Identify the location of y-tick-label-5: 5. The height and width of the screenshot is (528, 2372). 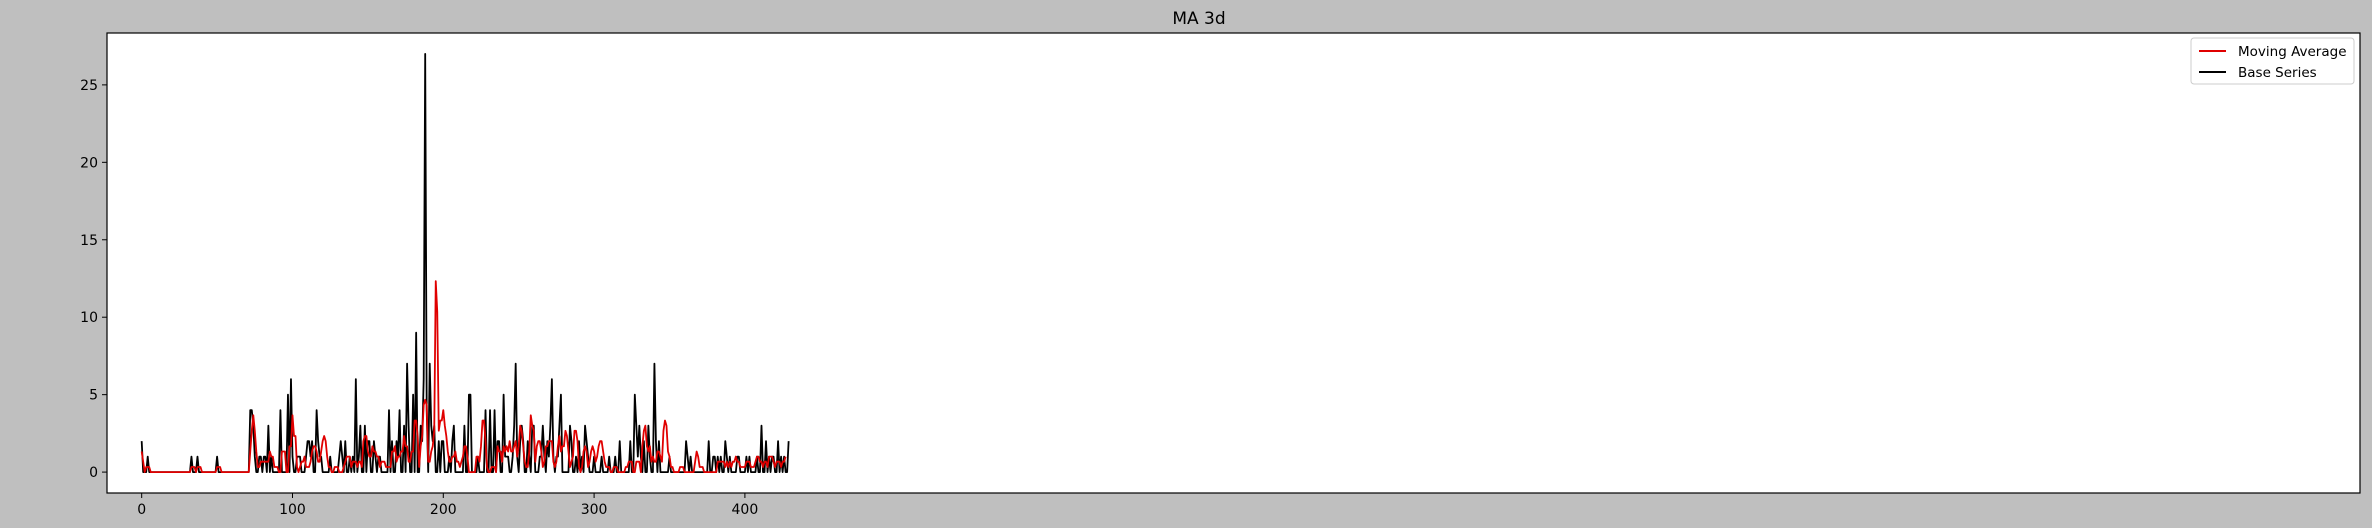
(93, 396).